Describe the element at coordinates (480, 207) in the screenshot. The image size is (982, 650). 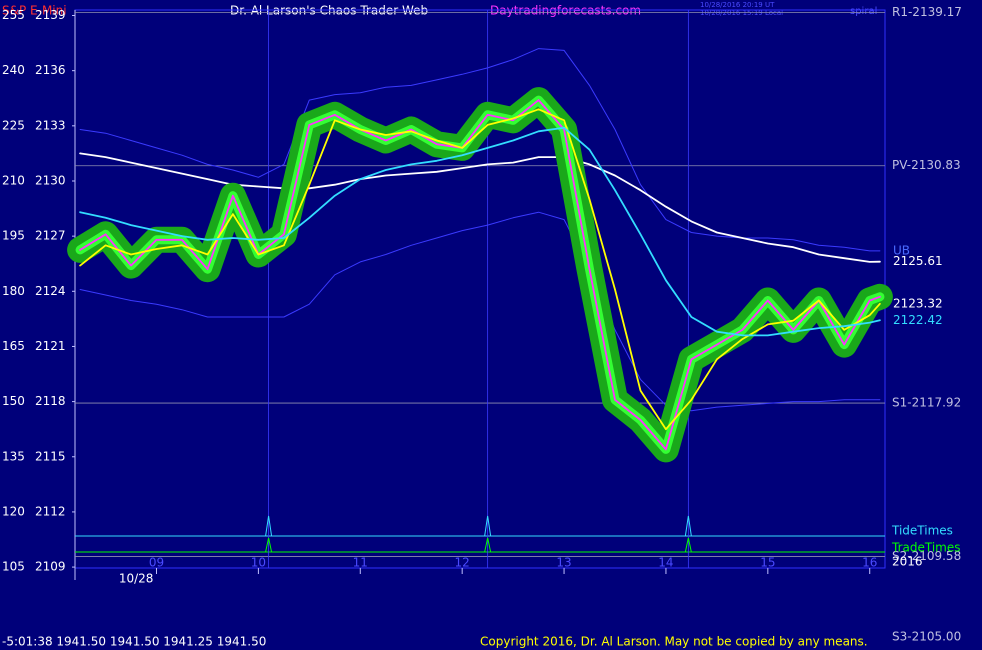
I see `series-line` at that location.